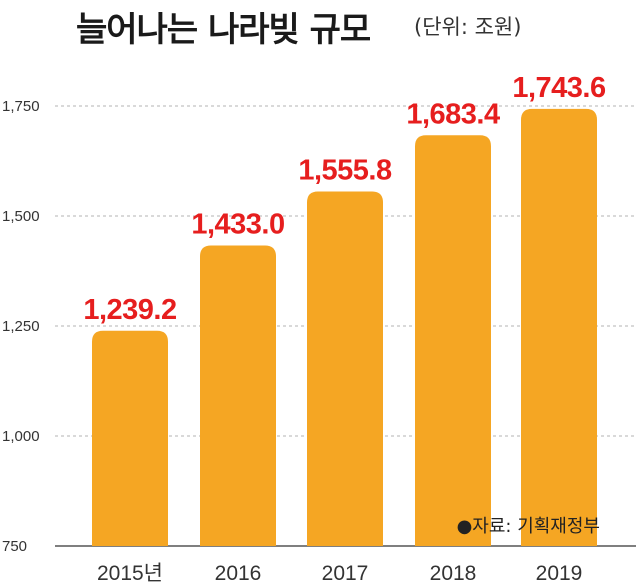 The width and height of the screenshot is (636, 587). Describe the element at coordinates (559, 327) in the screenshot. I see `bar-2019` at that location.